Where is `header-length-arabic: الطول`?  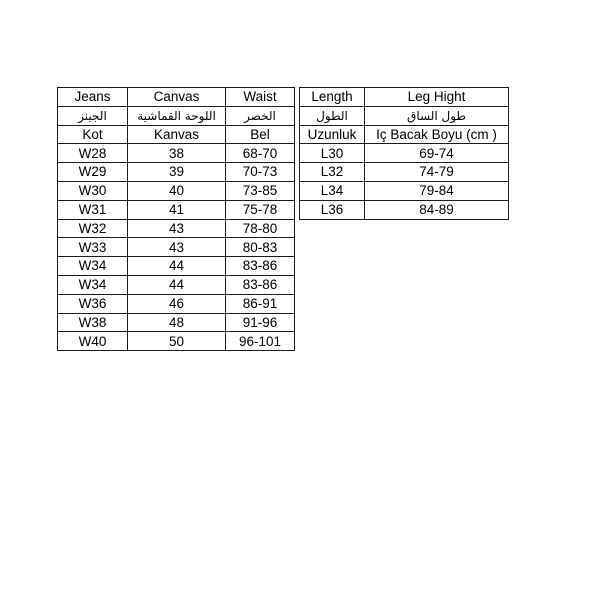
header-length-arabic: الطول is located at coordinates (332, 115).